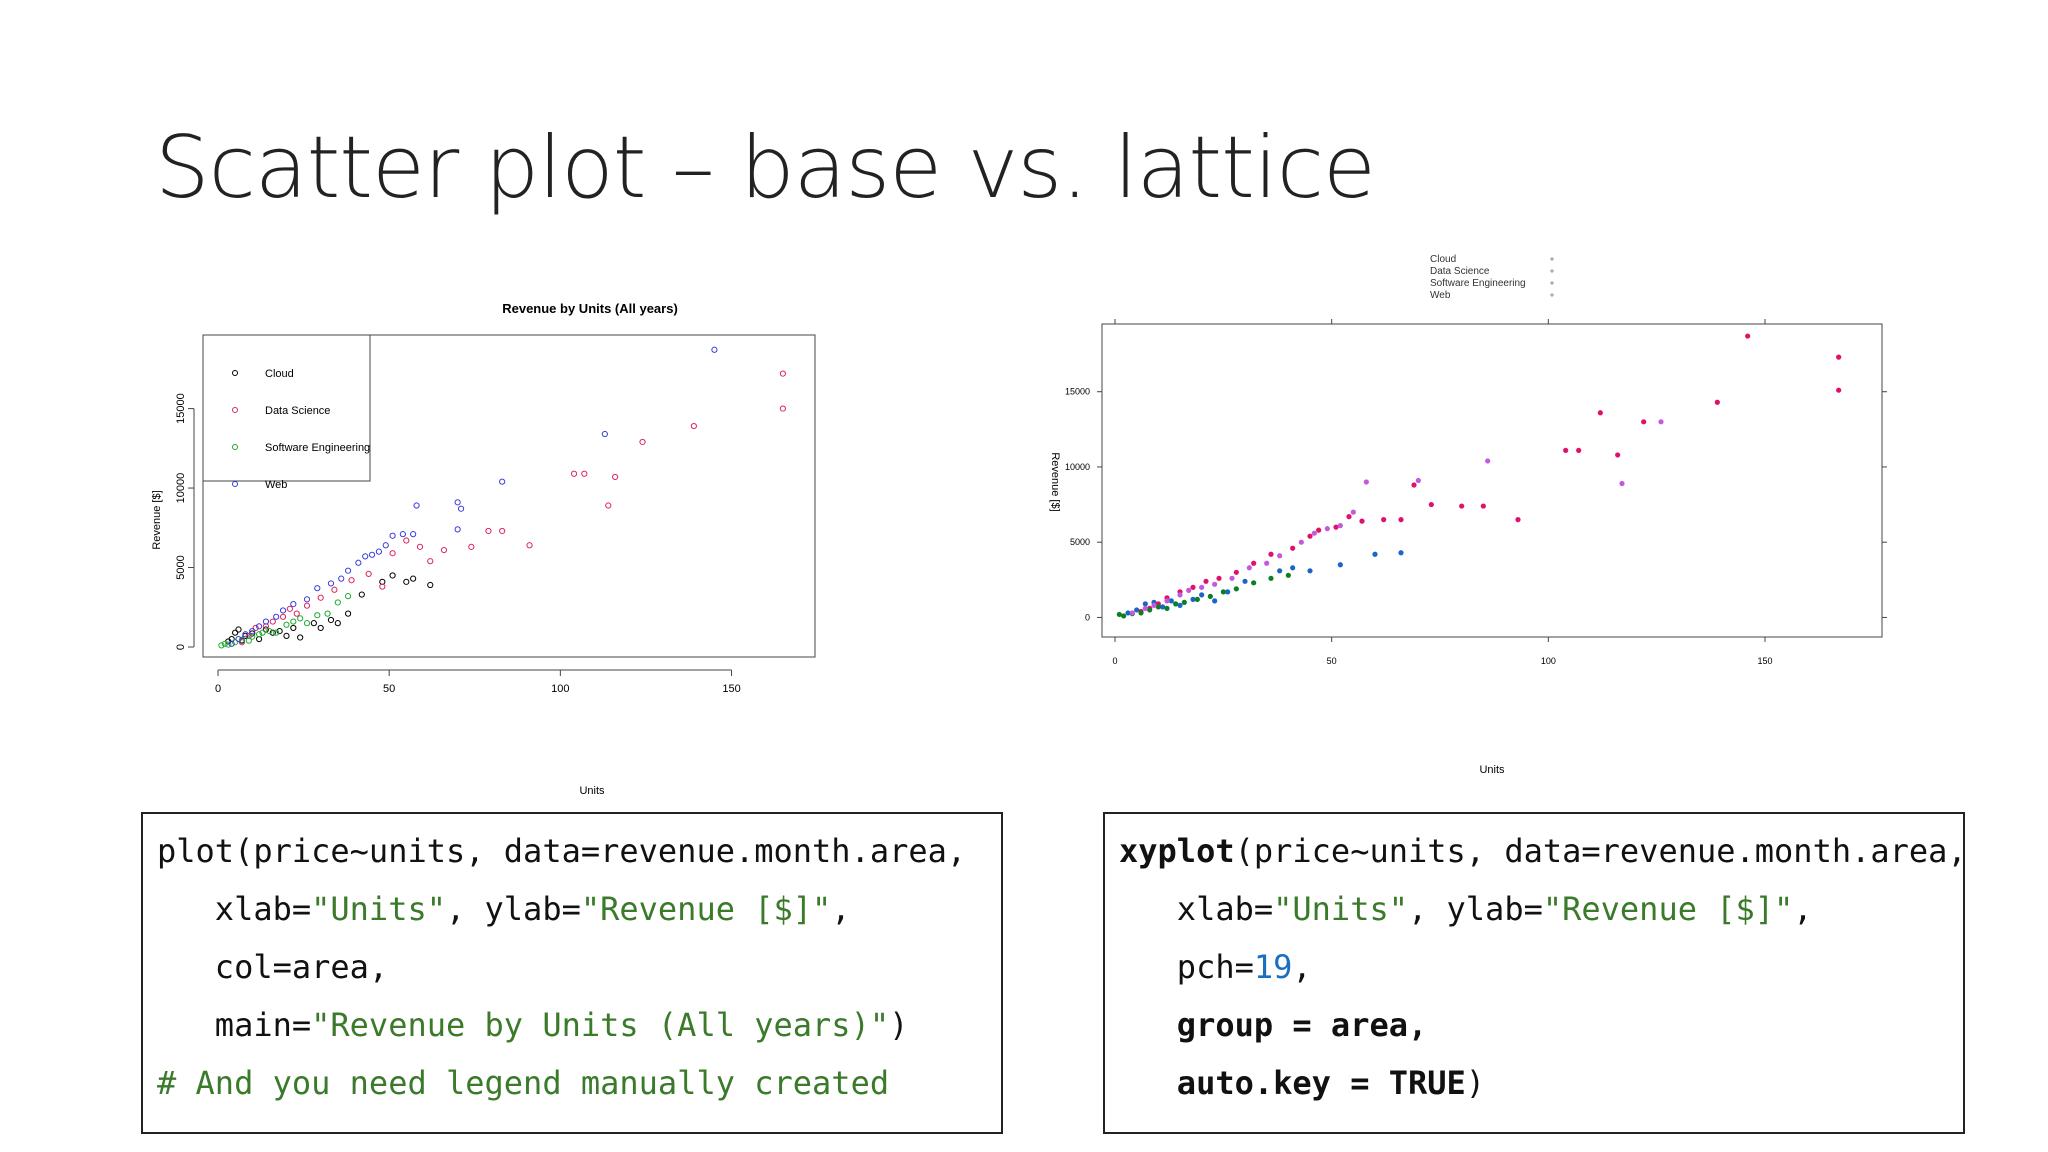  I want to click on code-line: group = area,, so click(1541, 1025).